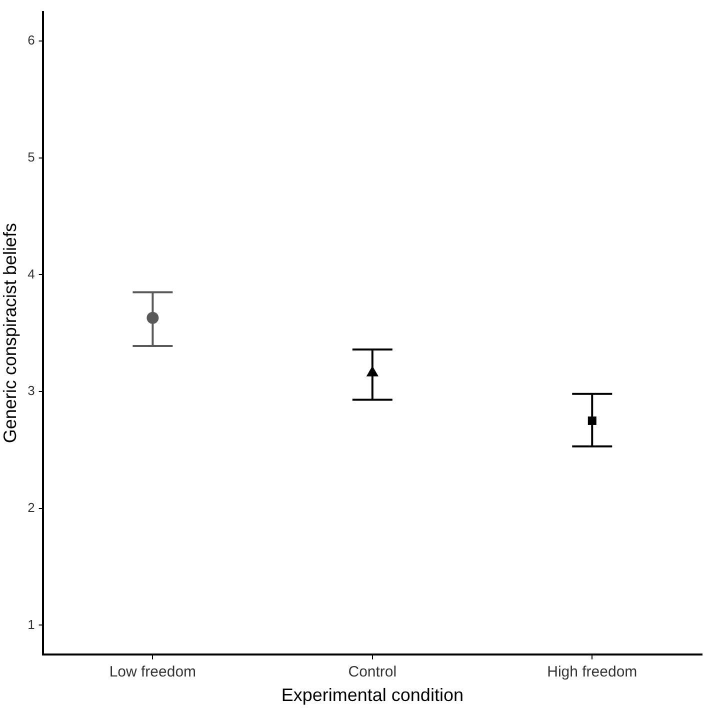 The width and height of the screenshot is (709, 709). I want to click on x-tick-label: High freedom, so click(592, 672).